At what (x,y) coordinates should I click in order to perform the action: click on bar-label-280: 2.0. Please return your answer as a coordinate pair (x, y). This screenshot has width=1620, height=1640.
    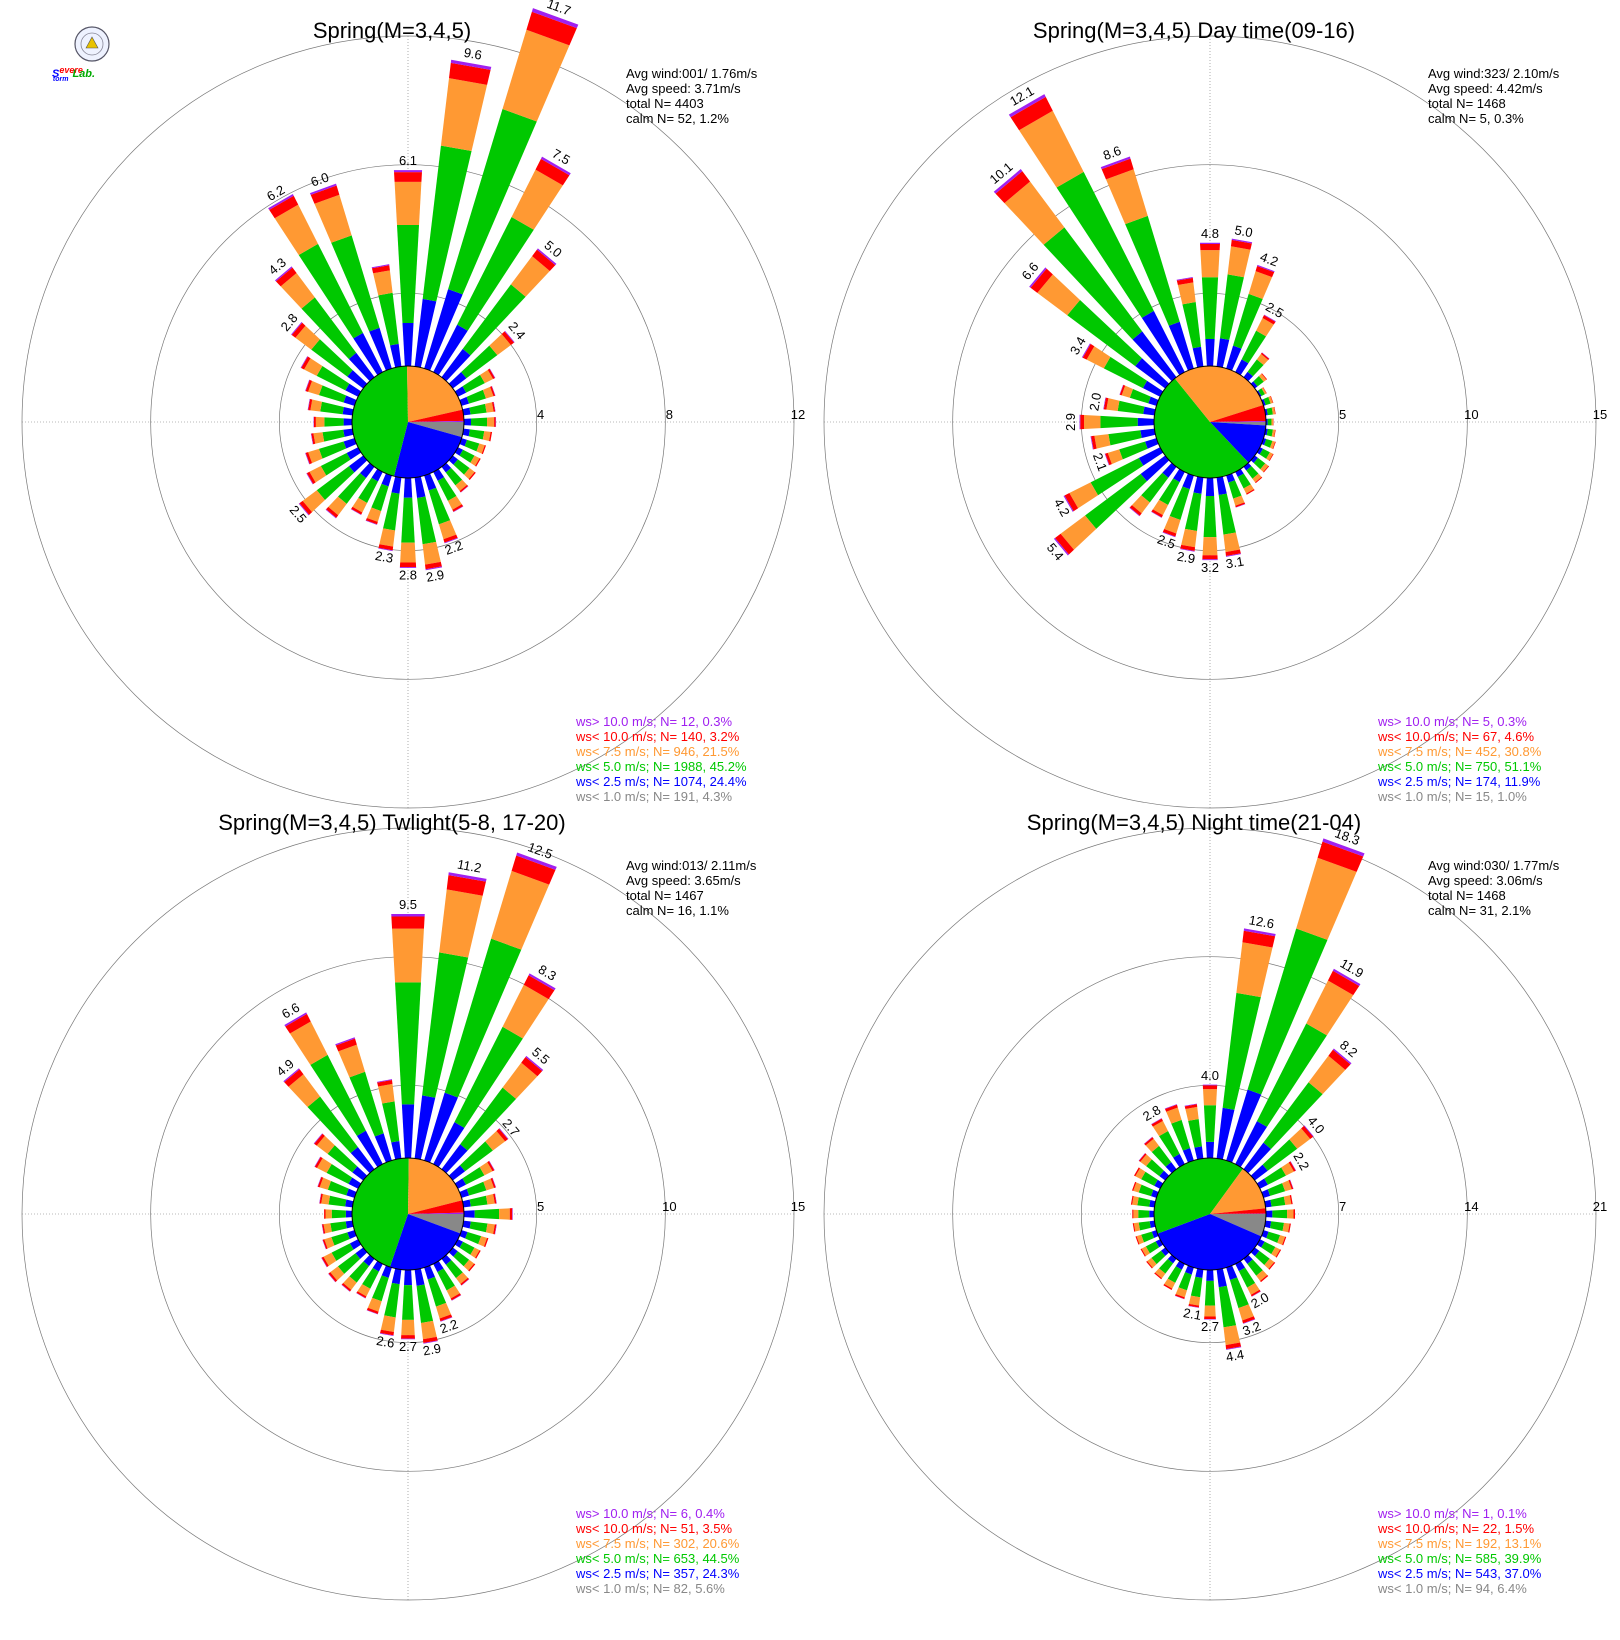
    Looking at the image, I should click on (1095, 402).